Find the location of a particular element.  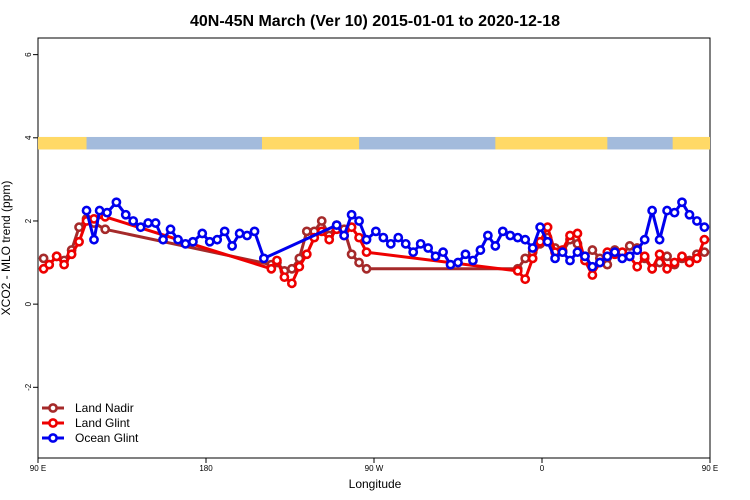

x-tick-label-0: 90 E is located at coordinates (38, 468).